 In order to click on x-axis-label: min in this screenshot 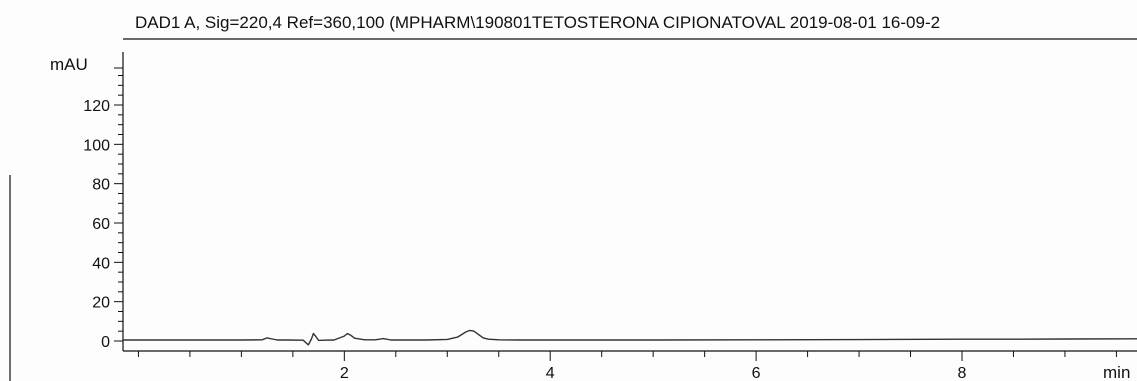, I will do `click(1116, 372)`.